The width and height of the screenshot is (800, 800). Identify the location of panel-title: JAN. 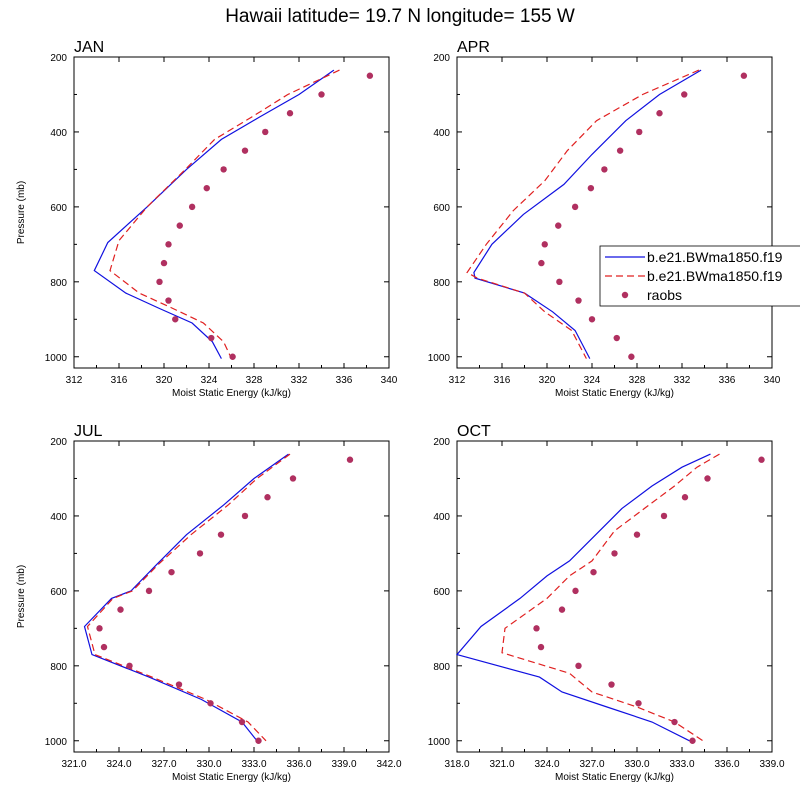
(89, 47).